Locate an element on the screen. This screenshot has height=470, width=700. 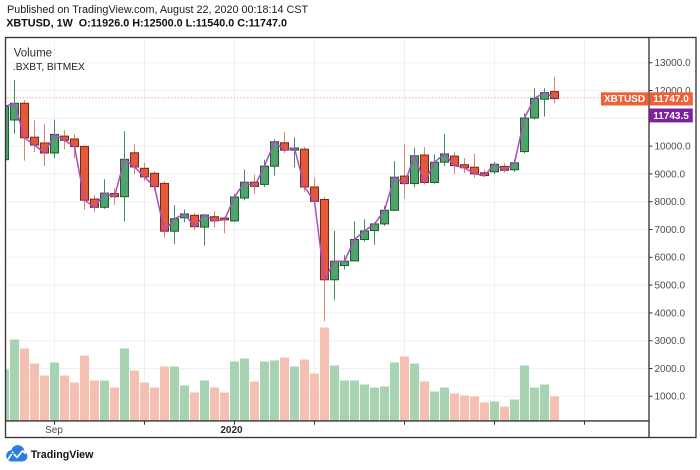
svg-text: 4000.0 is located at coordinates (670, 313).